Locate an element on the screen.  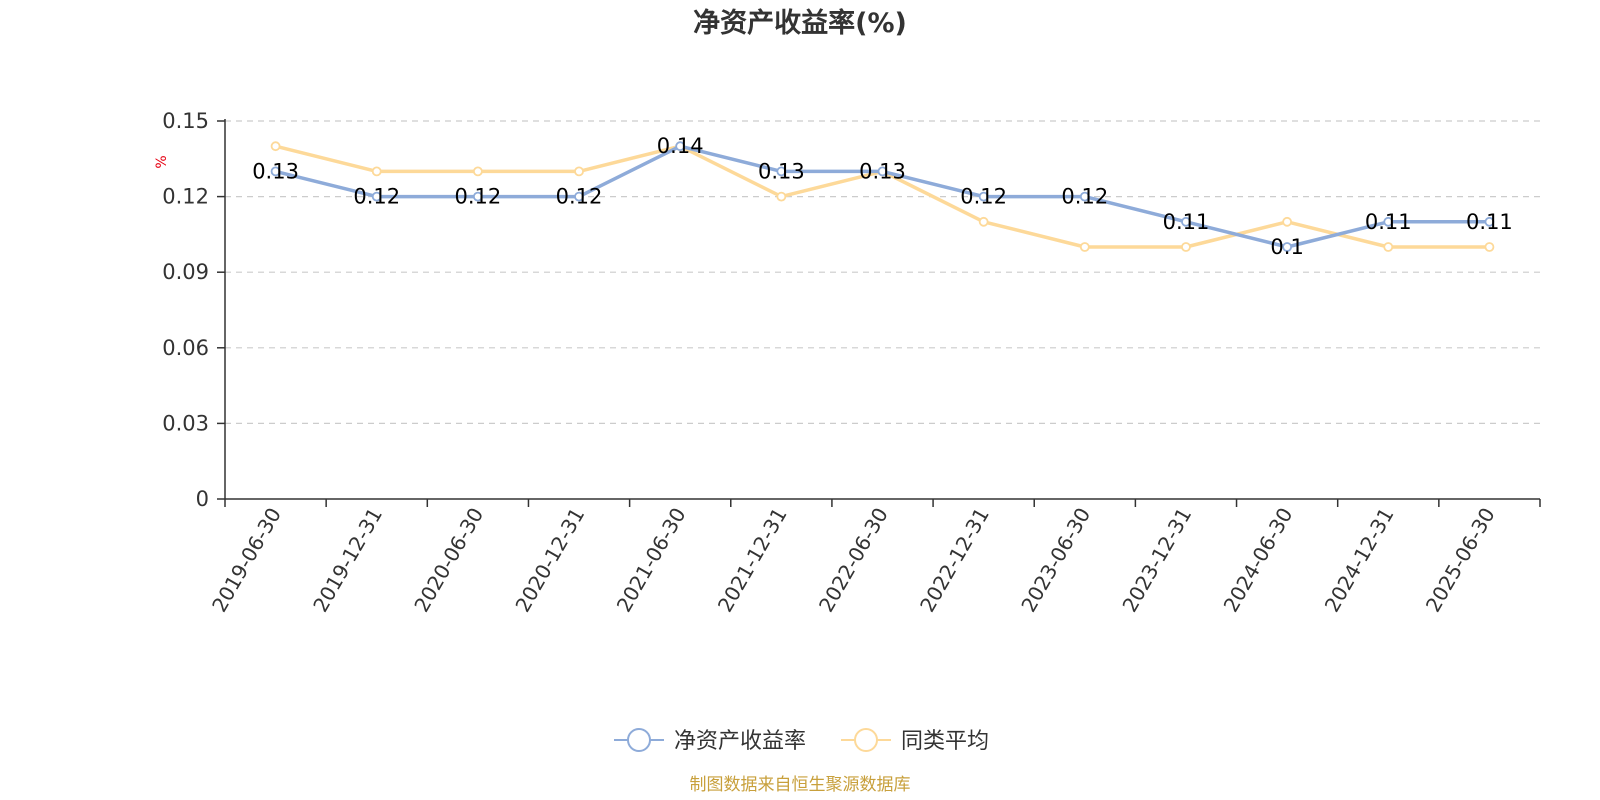
x-tick-label: 2022-12-31 is located at coordinates (954, 560).